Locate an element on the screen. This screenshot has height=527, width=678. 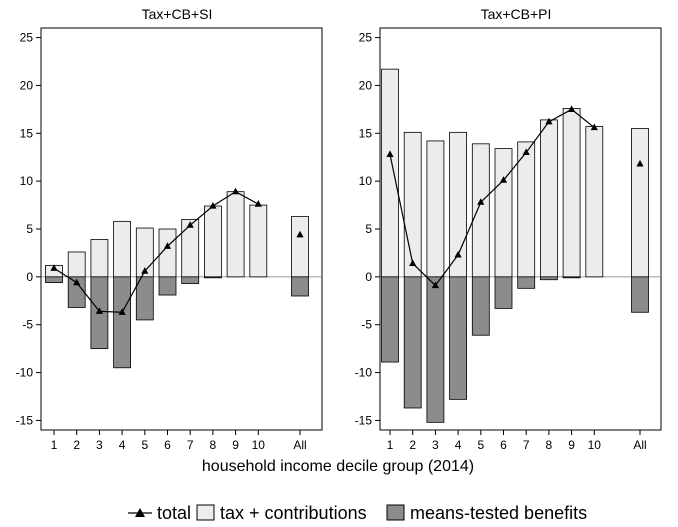
legend-item-total: total is located at coordinates (159, 513).